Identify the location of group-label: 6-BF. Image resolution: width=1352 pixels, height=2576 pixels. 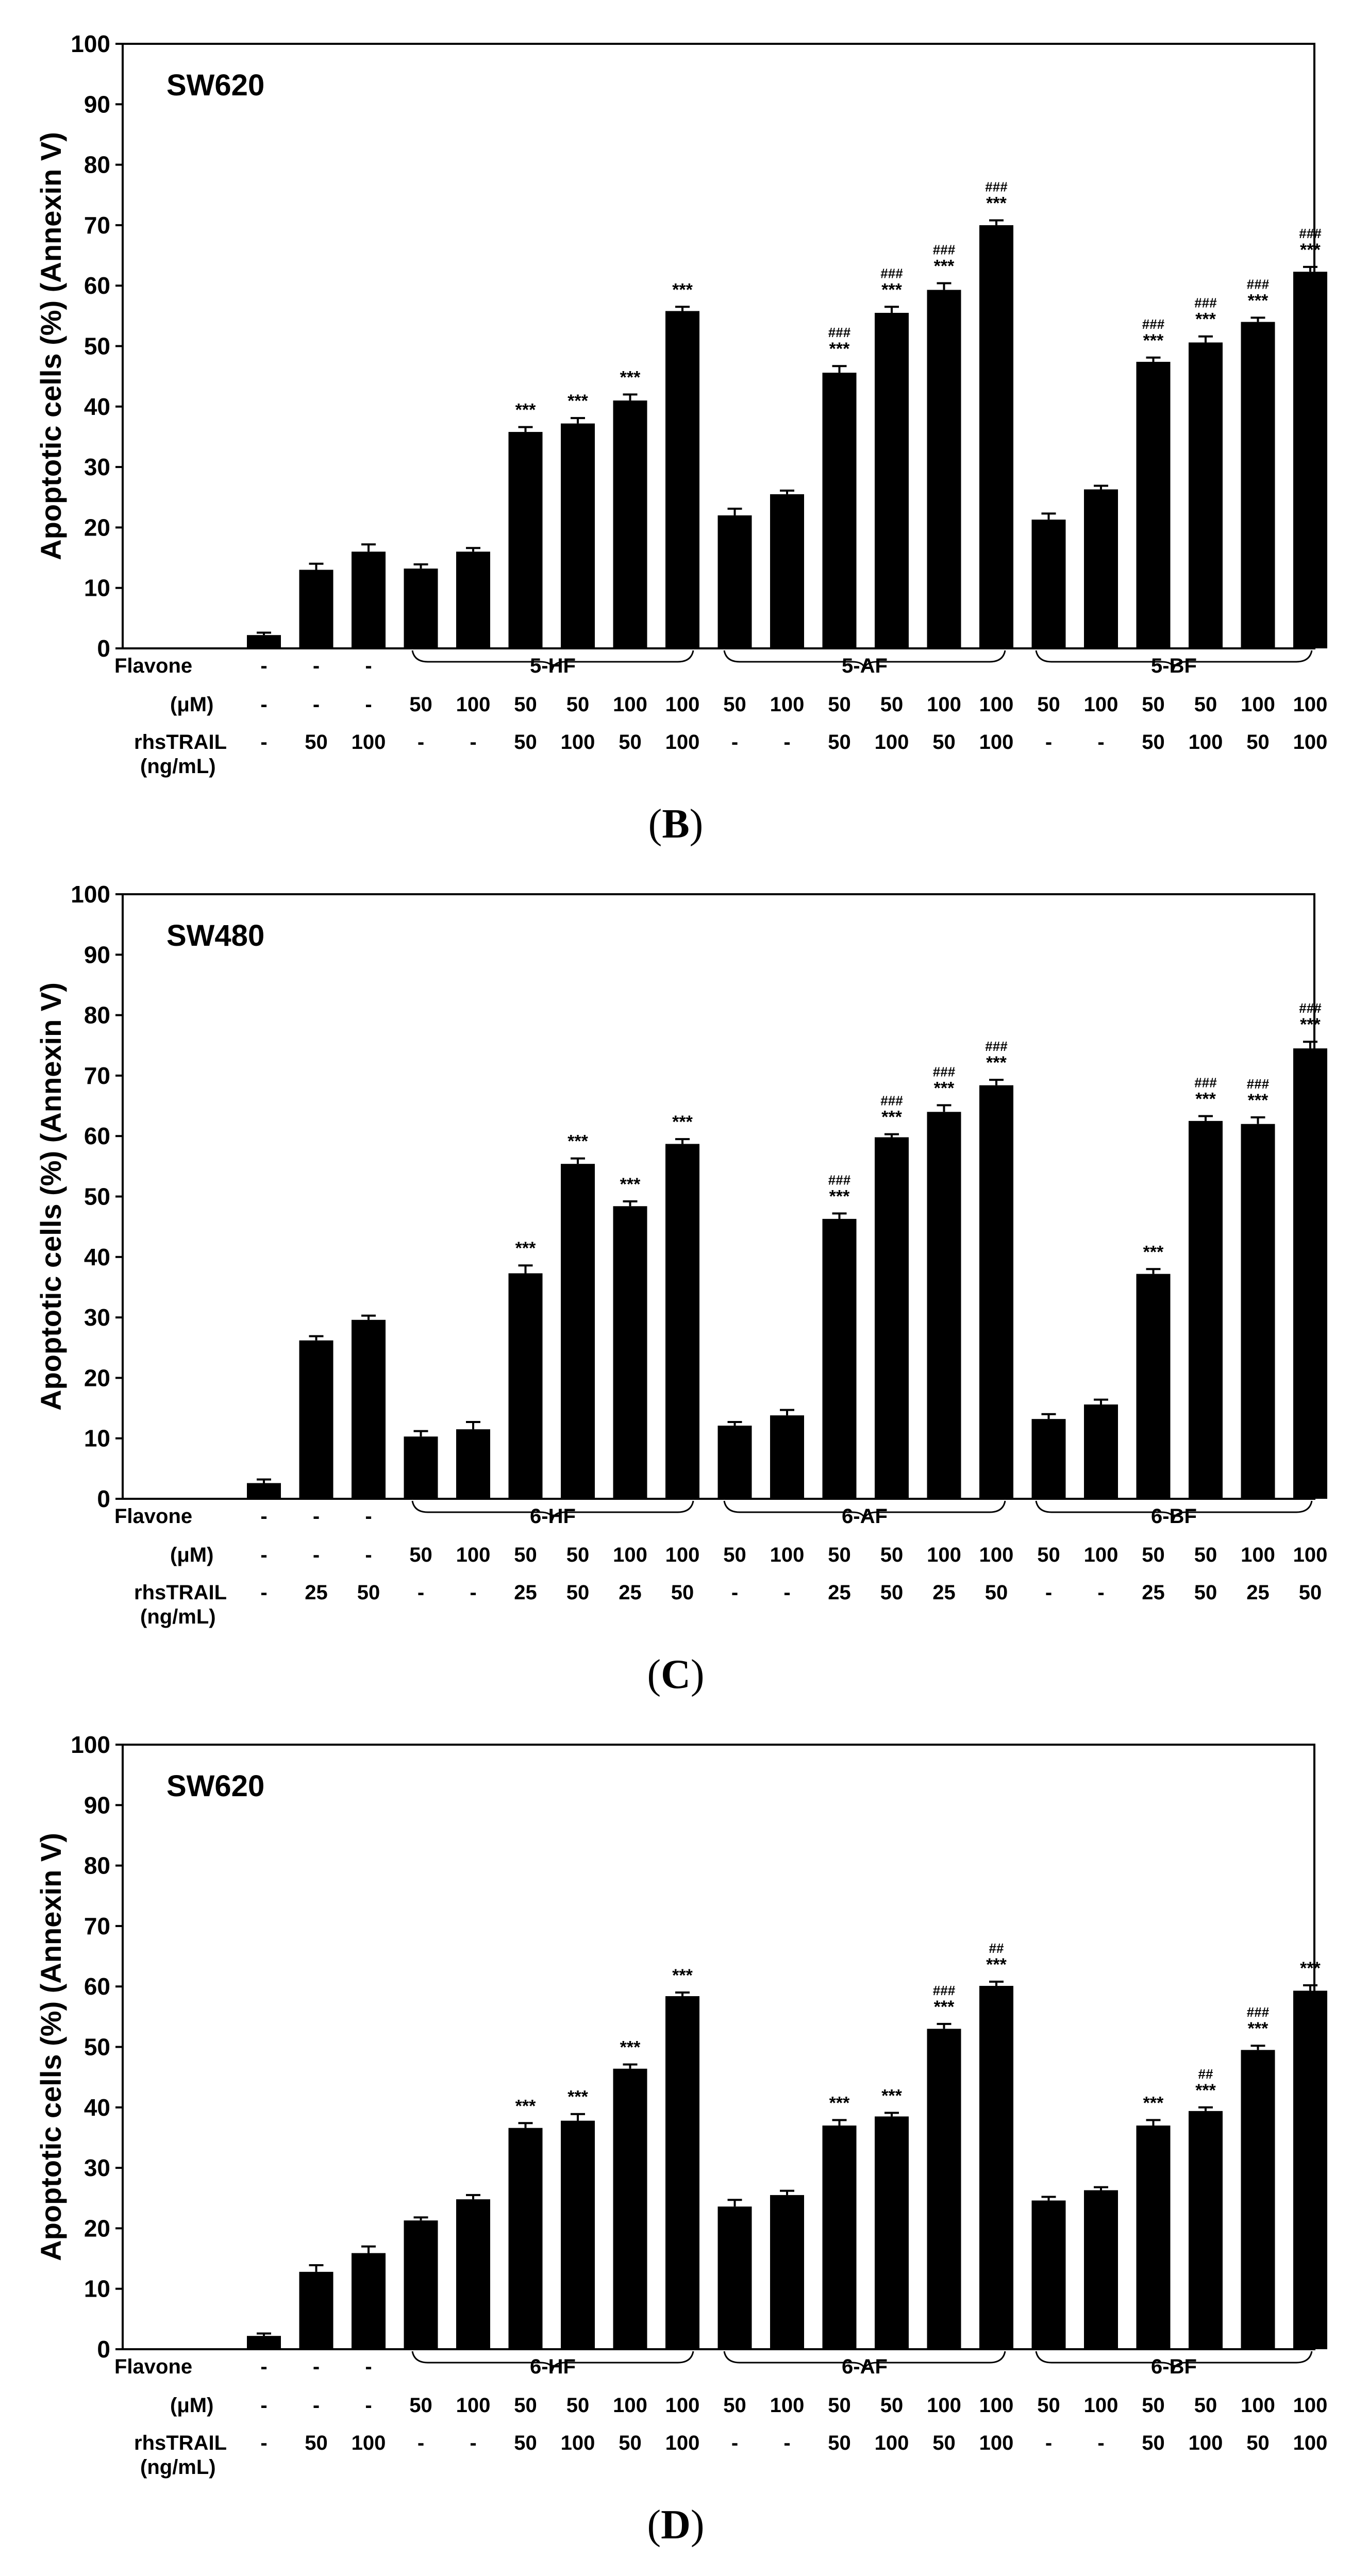
(1174, 2366).